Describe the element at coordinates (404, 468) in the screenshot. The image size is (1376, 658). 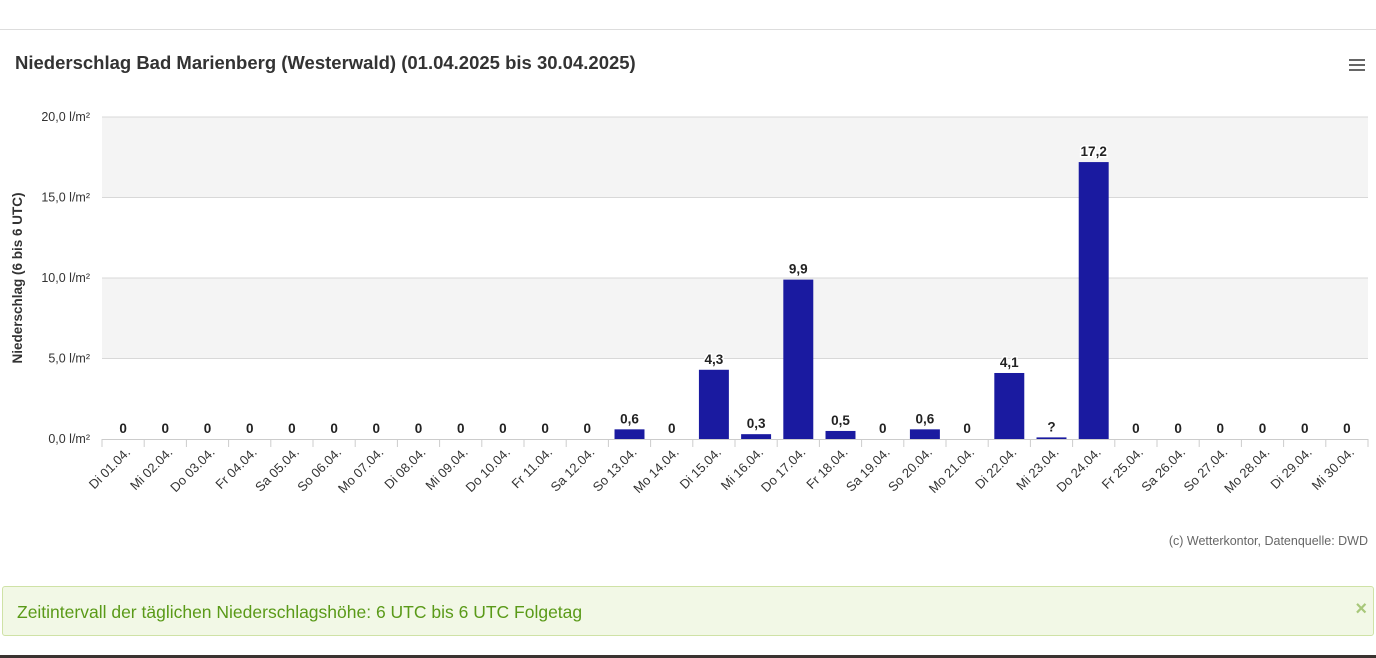
I see `x-tick-label: Di 08.04.` at that location.